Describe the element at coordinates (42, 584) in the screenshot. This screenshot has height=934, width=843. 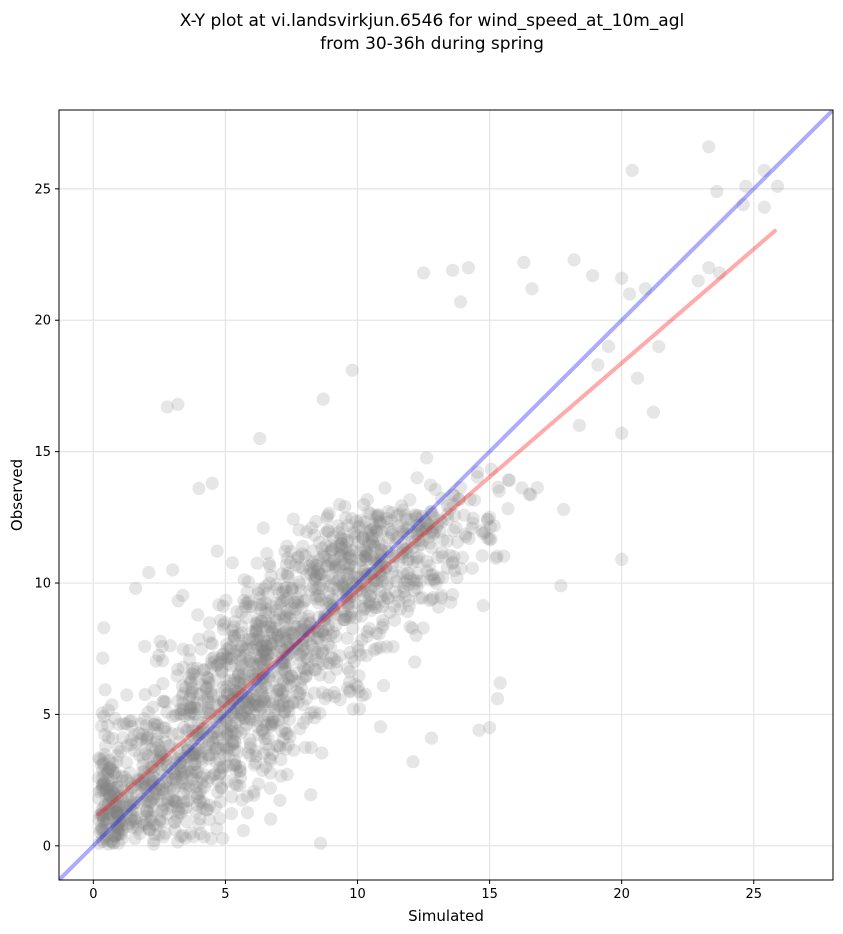
I see `y-tick-label: 10` at that location.